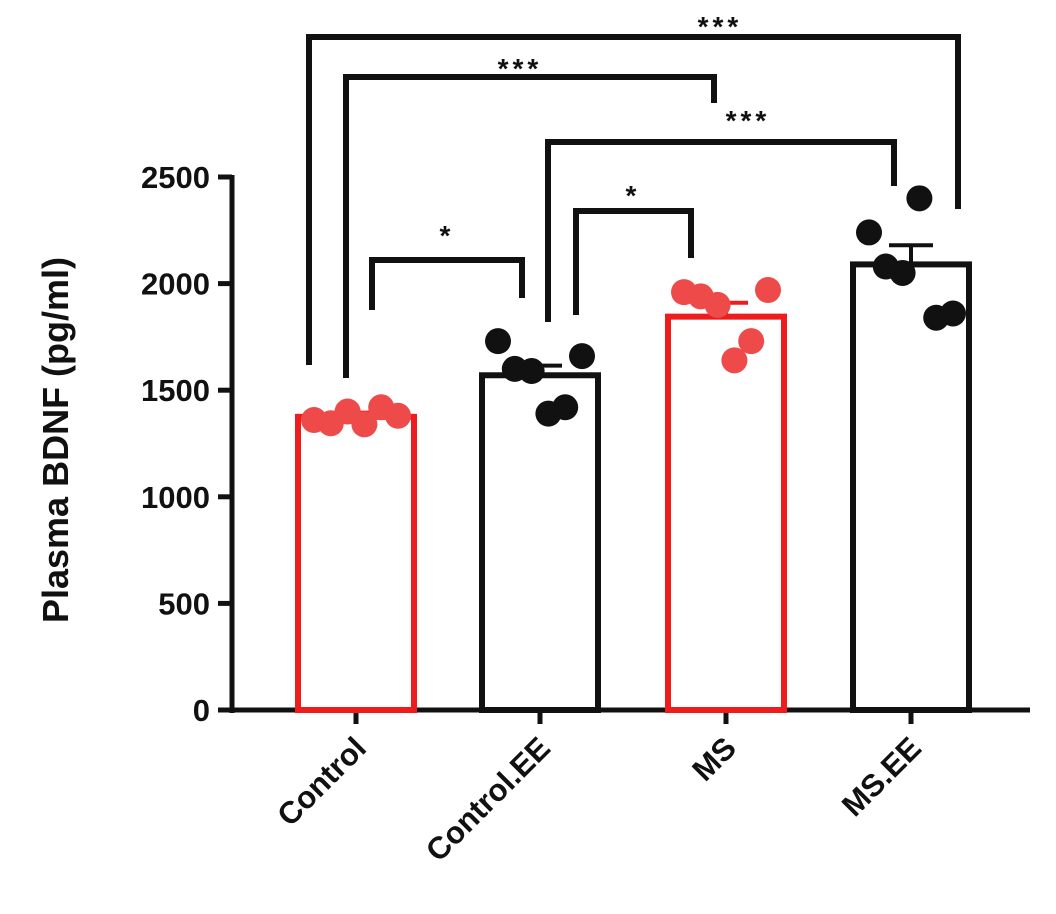 The width and height of the screenshot is (1056, 914). What do you see at coordinates (175, 497) in the screenshot?
I see `y-tick-label: 1000` at bounding box center [175, 497].